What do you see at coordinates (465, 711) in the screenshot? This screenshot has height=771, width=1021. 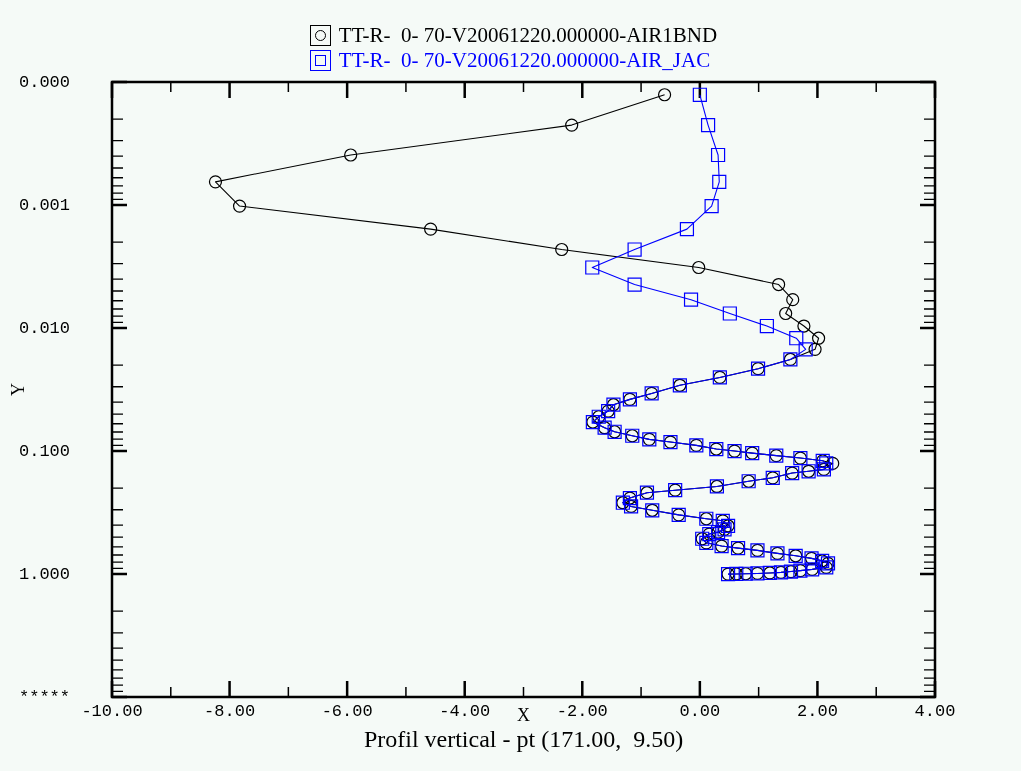 I see `x-tick-label: -4.00` at bounding box center [465, 711].